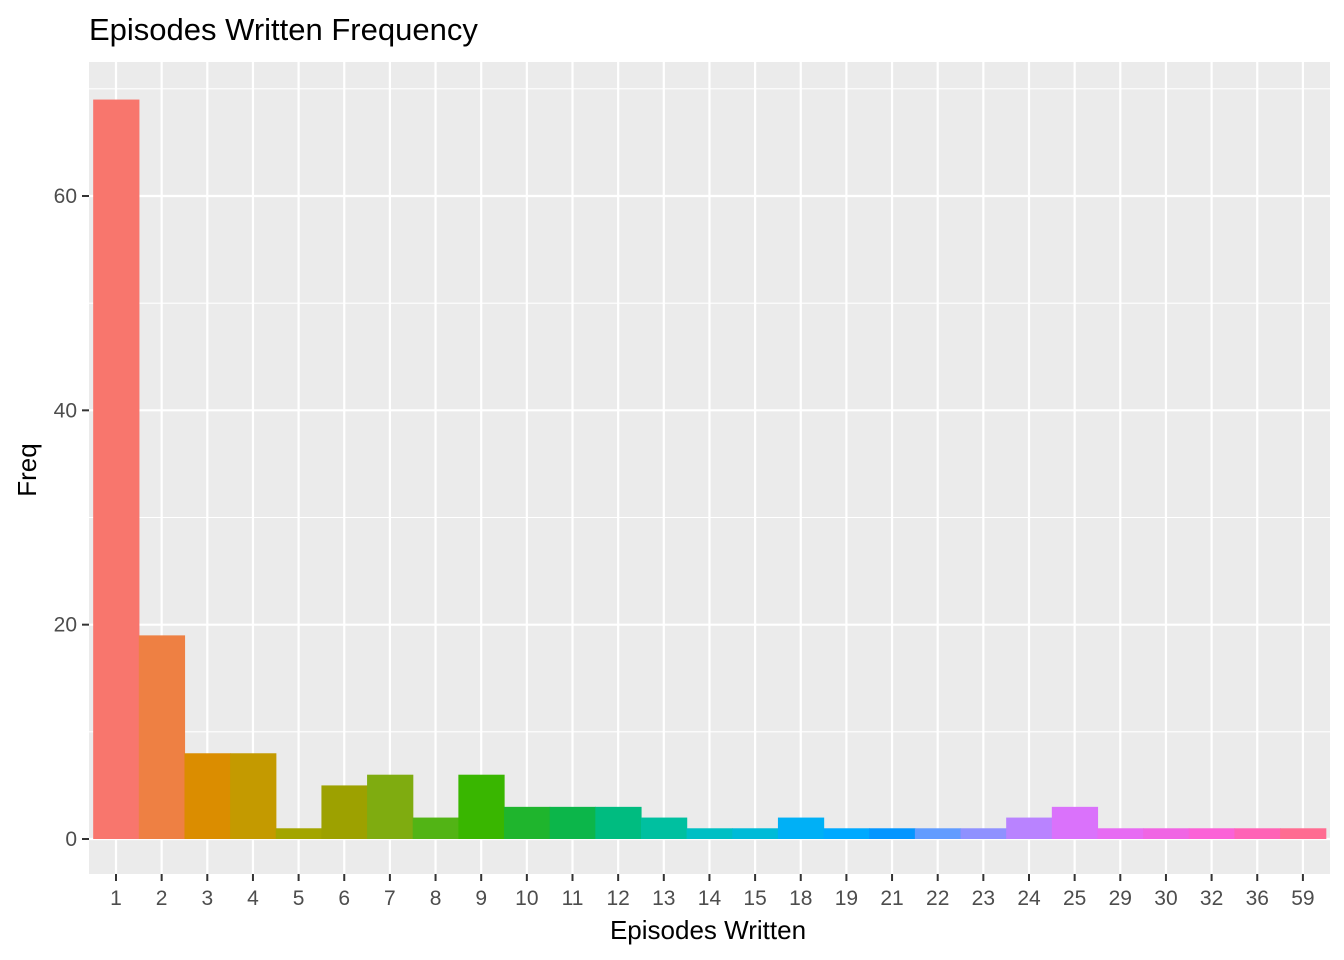 This screenshot has width=1344, height=960. What do you see at coordinates (937, 898) in the screenshot?
I see `x-tick-label: 22` at bounding box center [937, 898].